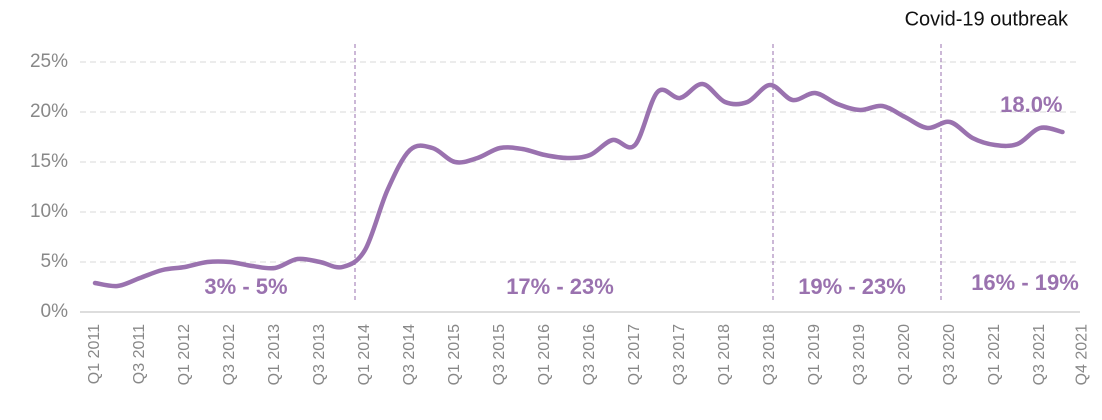  What do you see at coordinates (94, 354) in the screenshot?
I see `x-tick-label: Q1 2011` at bounding box center [94, 354].